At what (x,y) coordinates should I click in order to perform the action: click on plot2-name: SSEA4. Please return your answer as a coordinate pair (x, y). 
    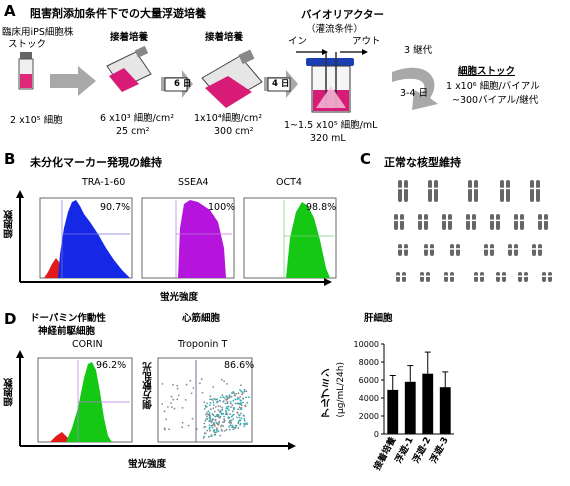
    Looking at the image, I should click on (193, 182).